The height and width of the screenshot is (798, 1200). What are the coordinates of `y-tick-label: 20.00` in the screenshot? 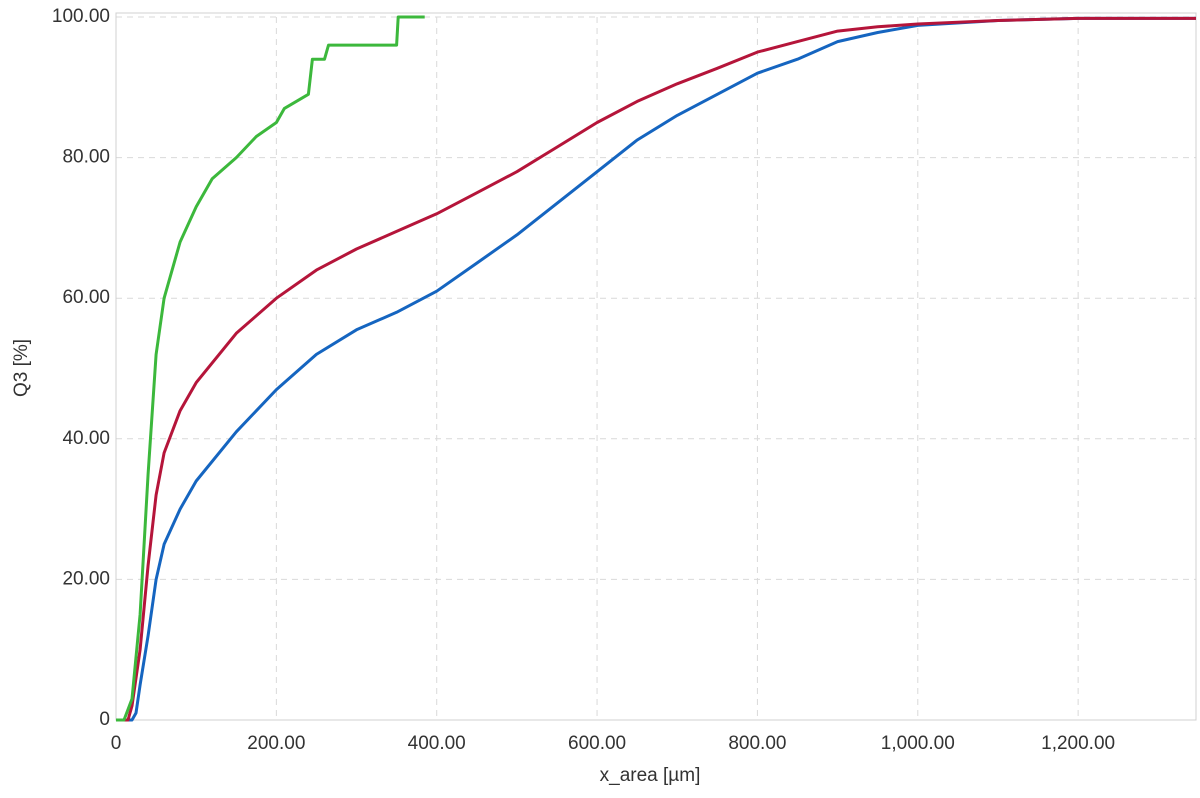 It's located at (86, 578).